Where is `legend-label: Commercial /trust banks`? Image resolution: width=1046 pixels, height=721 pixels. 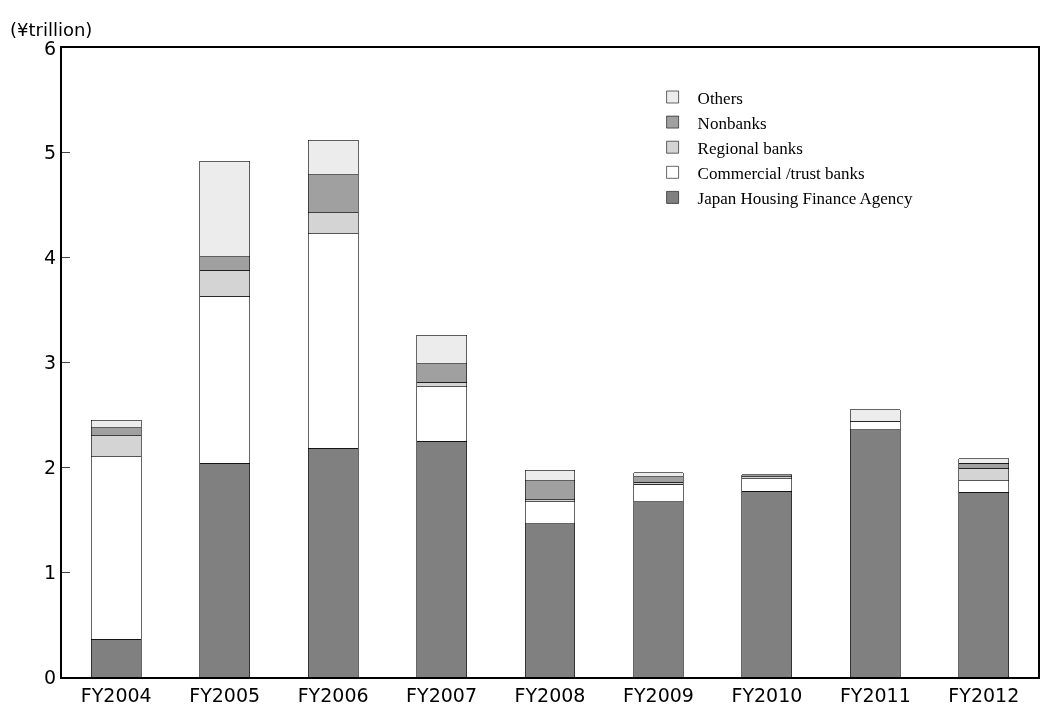 legend-label: Commercial /trust banks is located at coordinates (781, 173).